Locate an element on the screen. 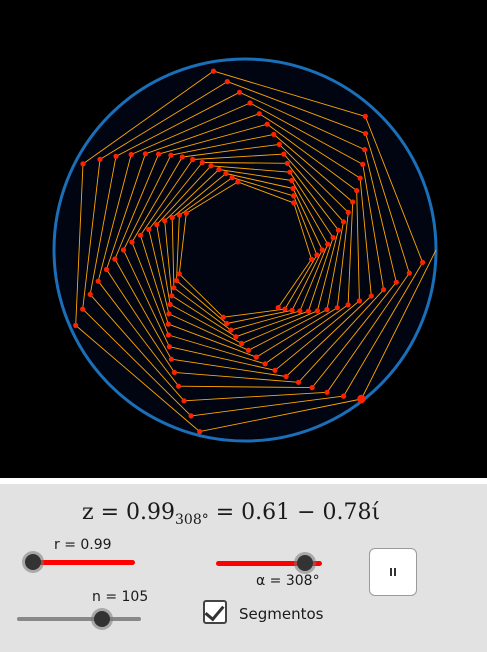 The height and width of the screenshot is (652, 487). formula-rhs: = 0.61 − 0.78ί is located at coordinates (294, 512).